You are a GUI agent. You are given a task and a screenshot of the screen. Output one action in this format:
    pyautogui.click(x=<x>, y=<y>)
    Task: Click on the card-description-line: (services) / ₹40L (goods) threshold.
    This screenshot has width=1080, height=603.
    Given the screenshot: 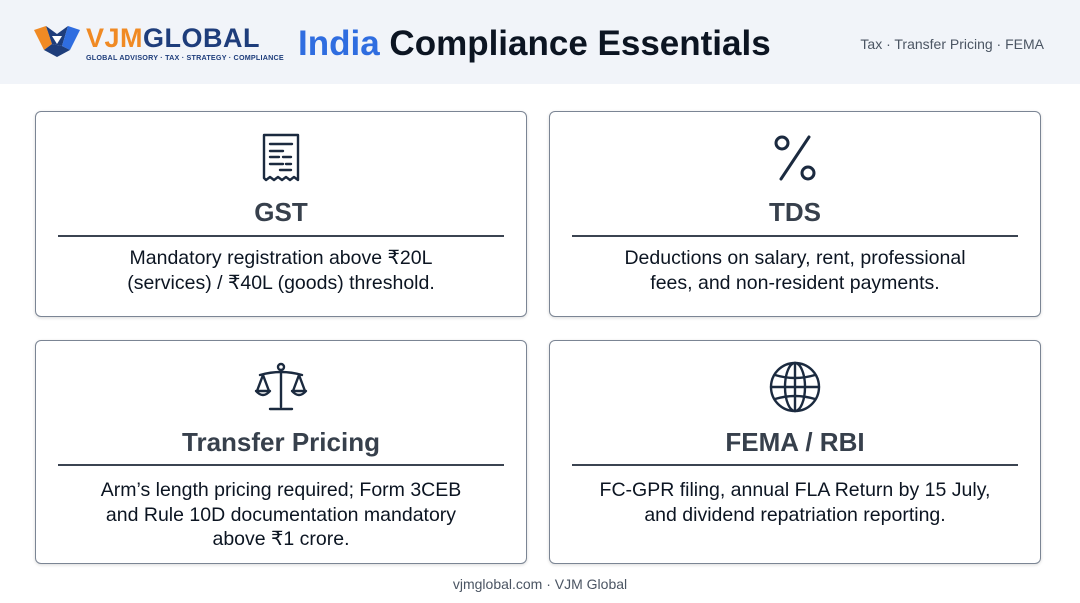 What is the action you would take?
    pyautogui.click(x=281, y=282)
    